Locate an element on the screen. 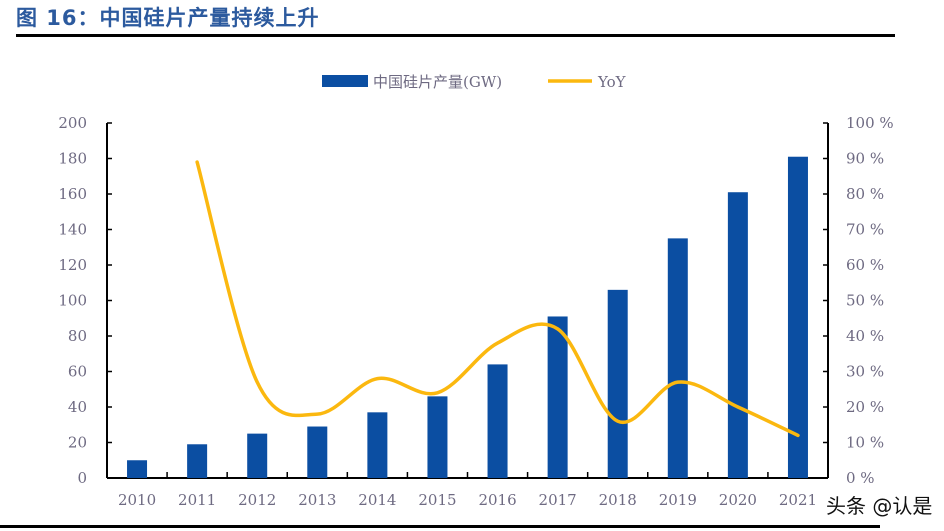 The width and height of the screenshot is (944, 531). y-left-tick-label: 180 is located at coordinates (72, 159).